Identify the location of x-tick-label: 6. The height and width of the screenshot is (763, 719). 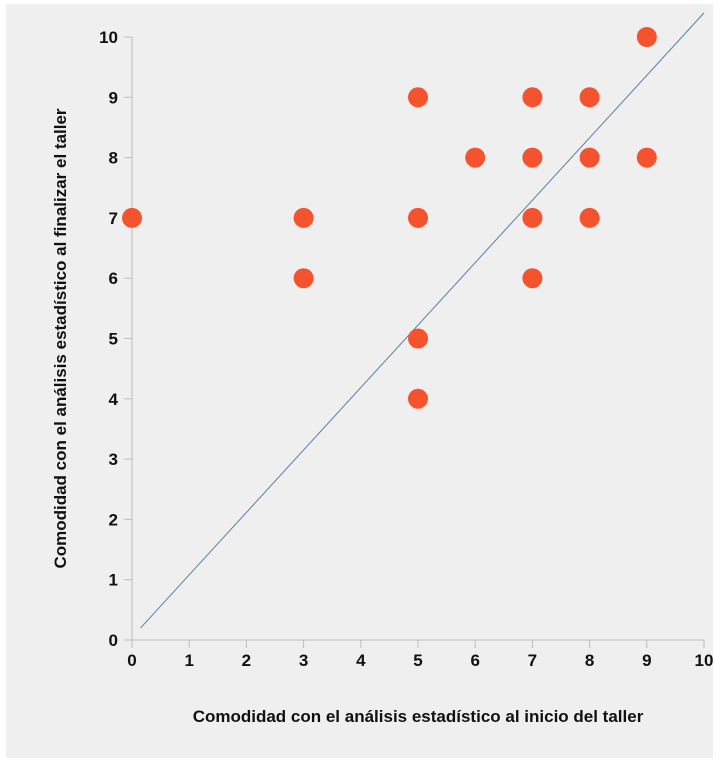
(474, 660).